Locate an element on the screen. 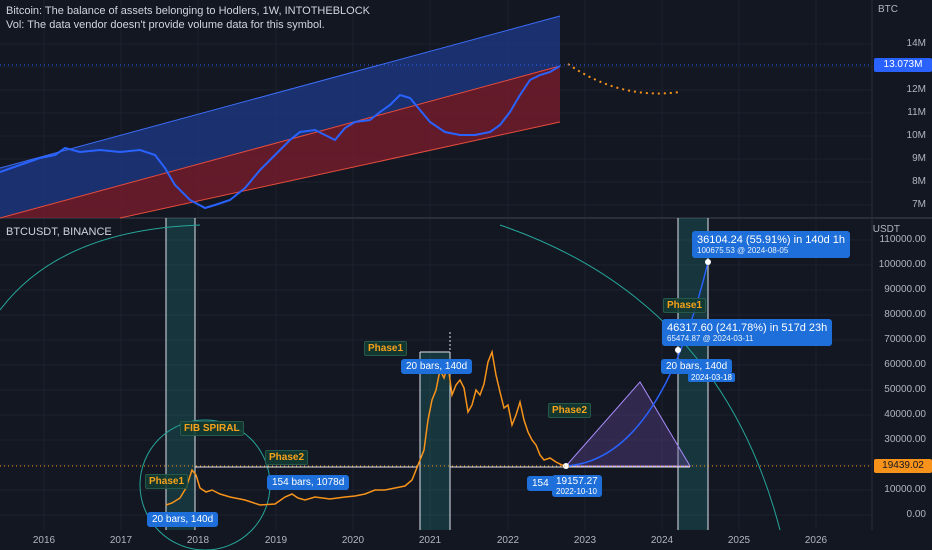  bottom-y-tick: 50000.00 is located at coordinates (905, 389).